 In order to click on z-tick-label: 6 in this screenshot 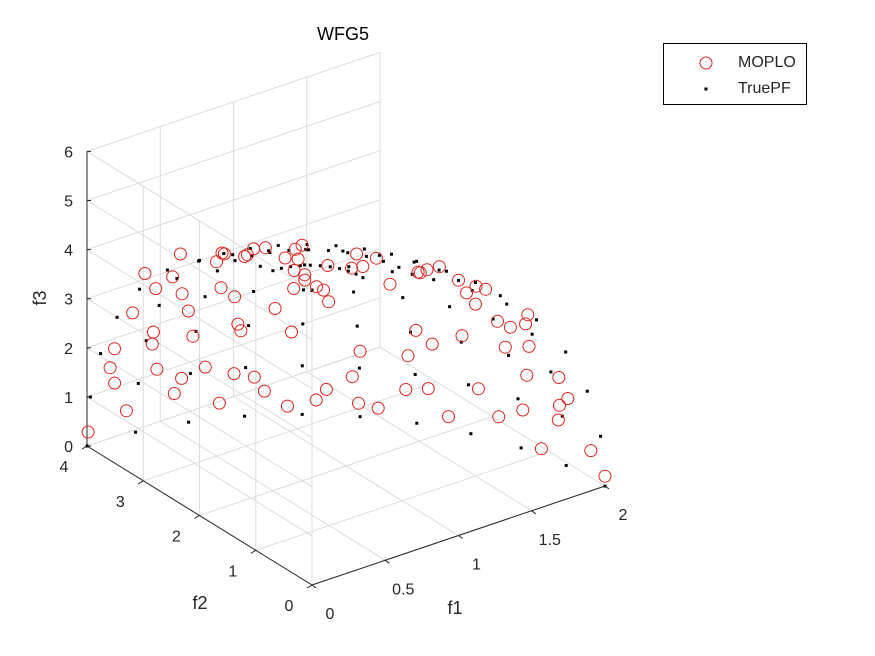, I will do `click(68, 152)`.